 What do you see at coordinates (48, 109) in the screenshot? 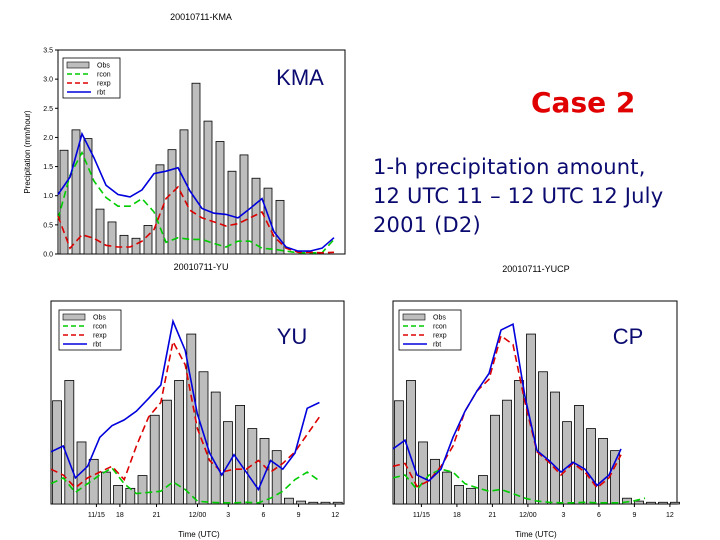
I see `y-tick-label: 2.5` at bounding box center [48, 109].